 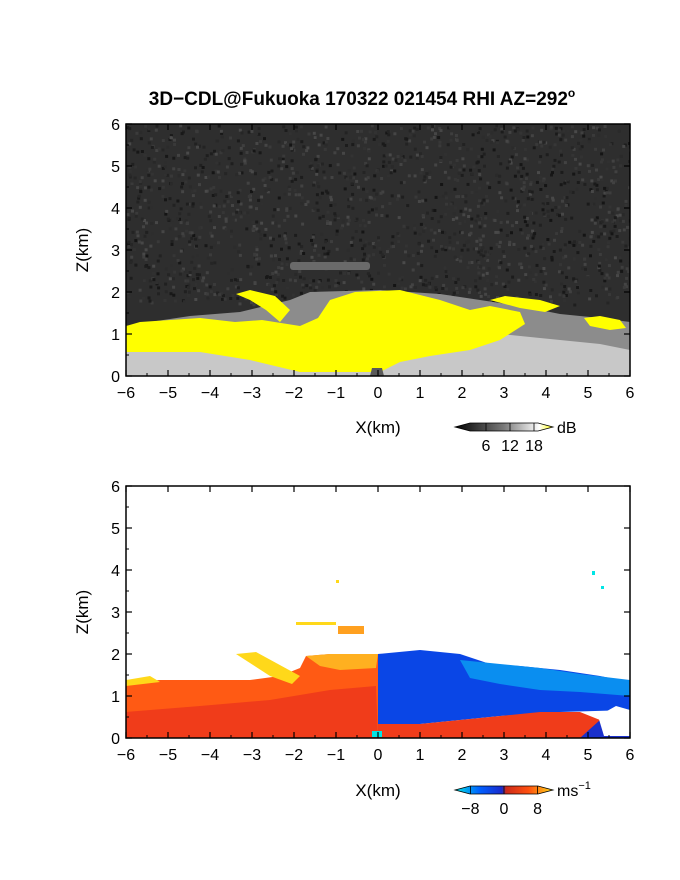 I want to click on velocity-ytick-label: 6, so click(x=115, y=487).